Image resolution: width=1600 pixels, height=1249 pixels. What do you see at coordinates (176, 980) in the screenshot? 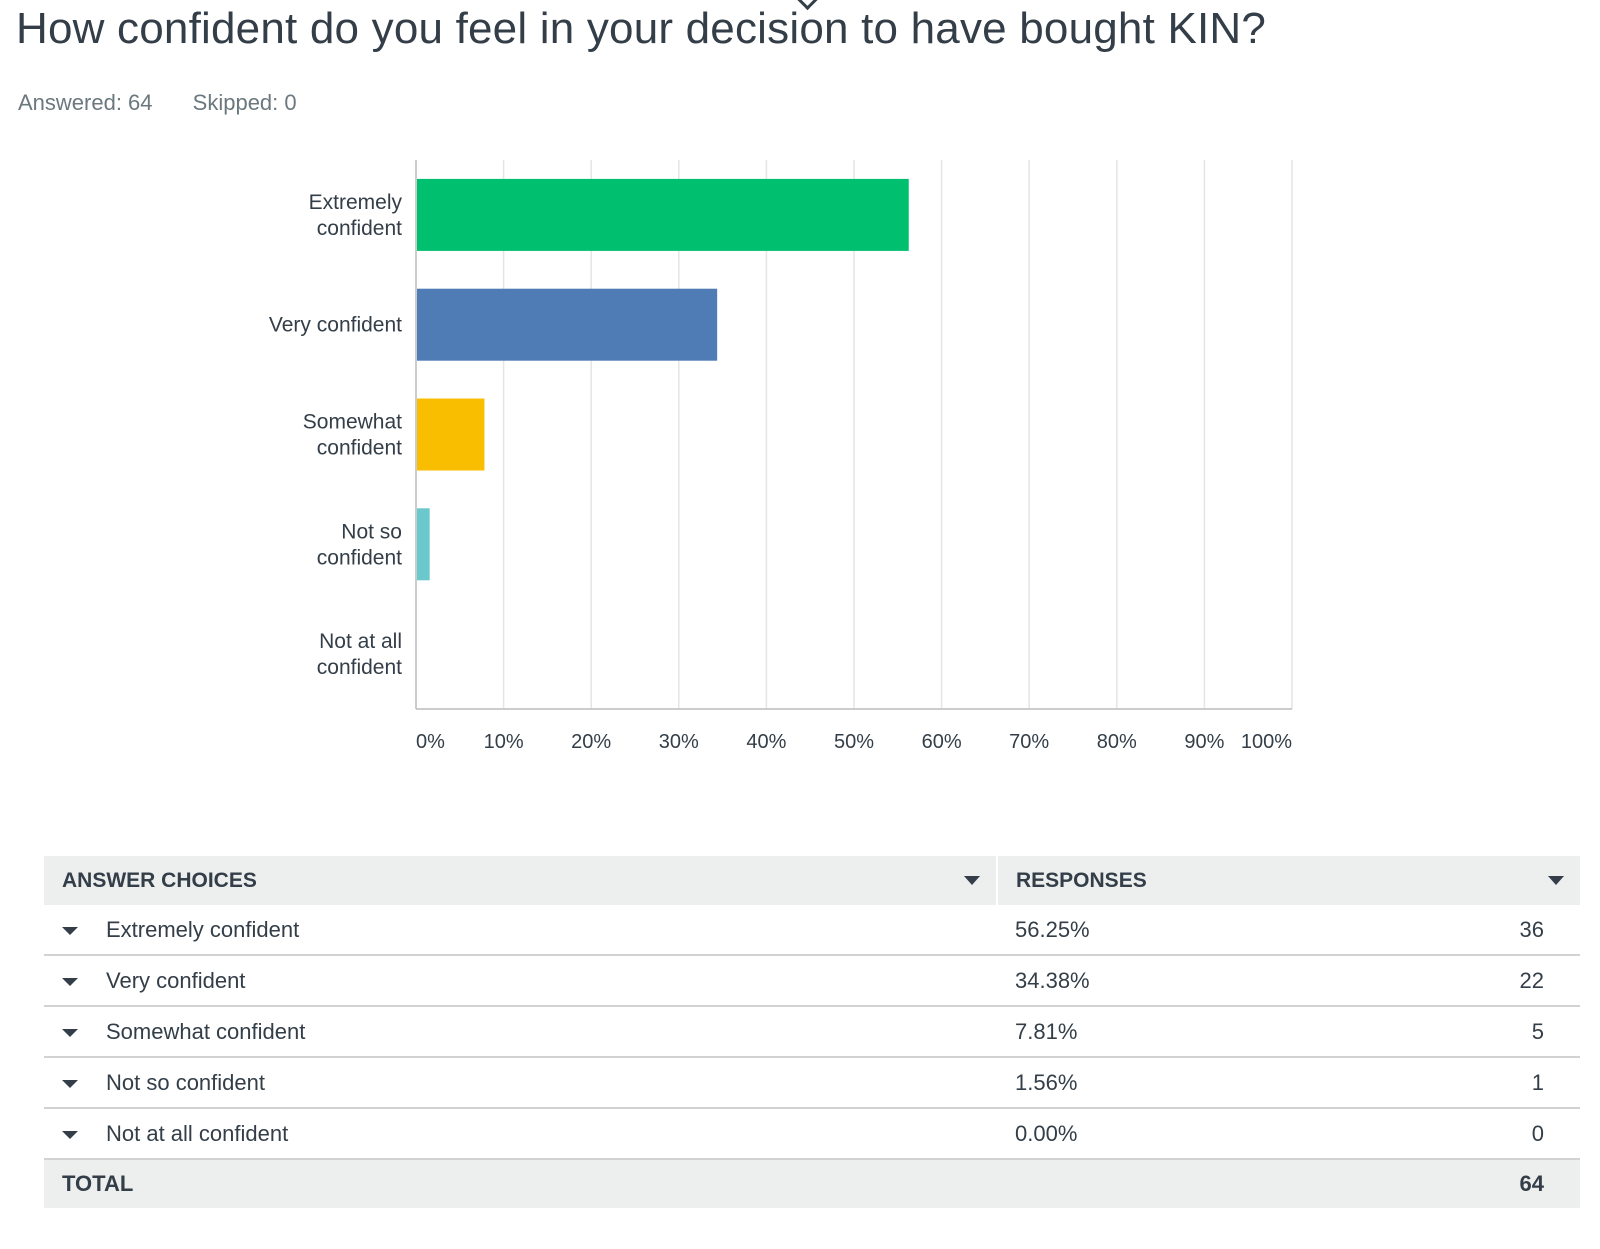
I see `choice-label: Very confident` at bounding box center [176, 980].